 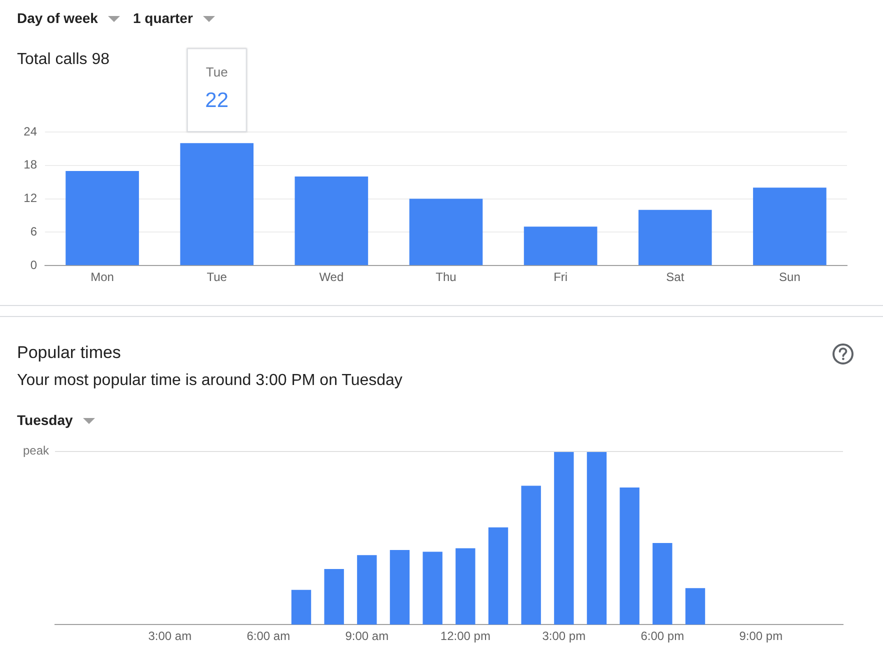 I want to click on y-tick-label: 6, so click(x=34, y=231).